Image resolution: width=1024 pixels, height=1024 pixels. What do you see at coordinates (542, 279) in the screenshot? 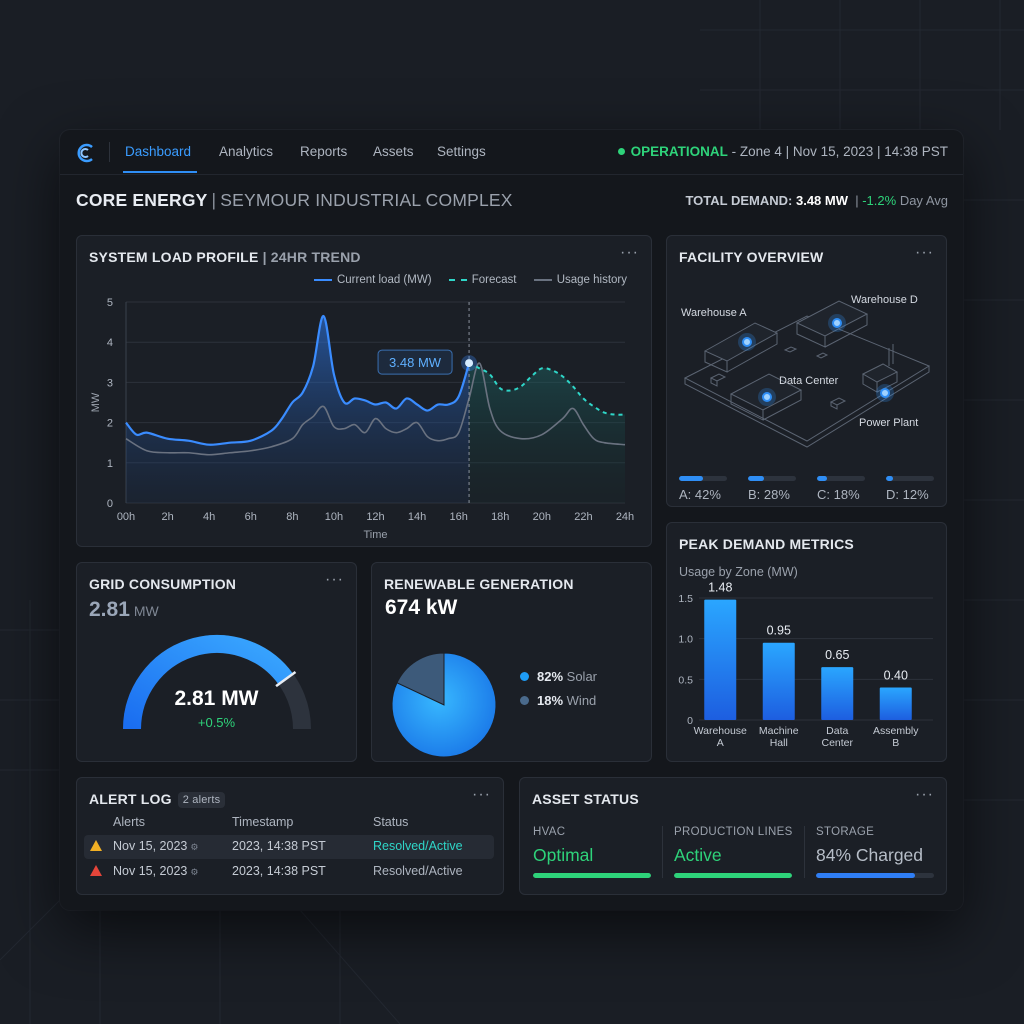
I see `legend-history-swatch` at bounding box center [542, 279].